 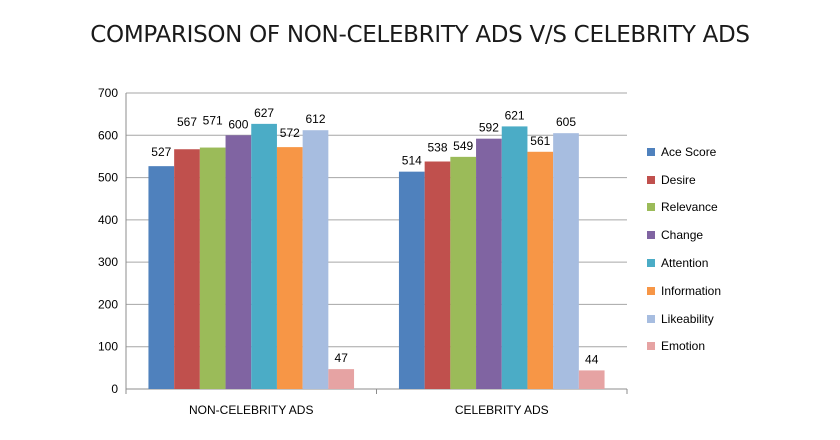 I want to click on legend-item: Emotion, so click(x=684, y=347).